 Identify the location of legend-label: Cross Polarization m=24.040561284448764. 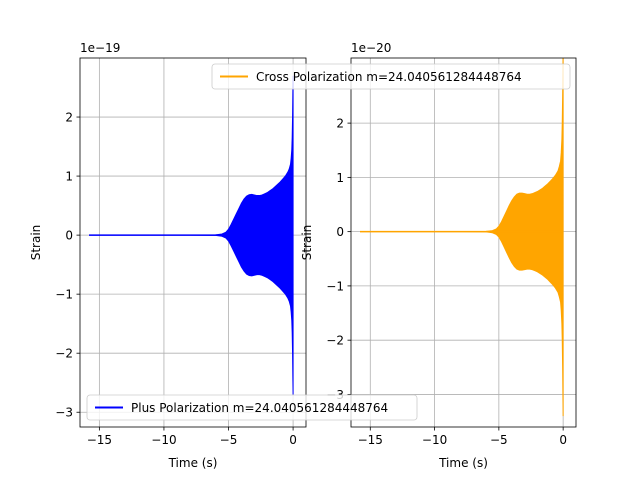
(389, 77).